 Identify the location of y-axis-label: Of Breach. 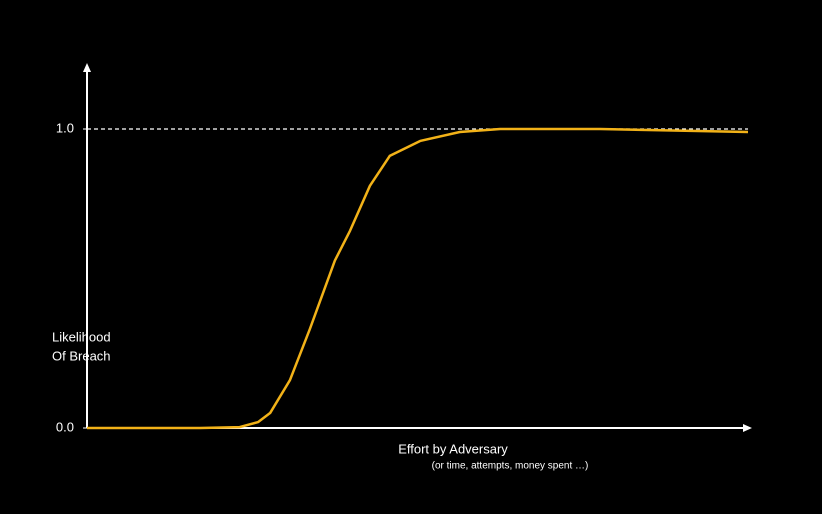
(81, 355).